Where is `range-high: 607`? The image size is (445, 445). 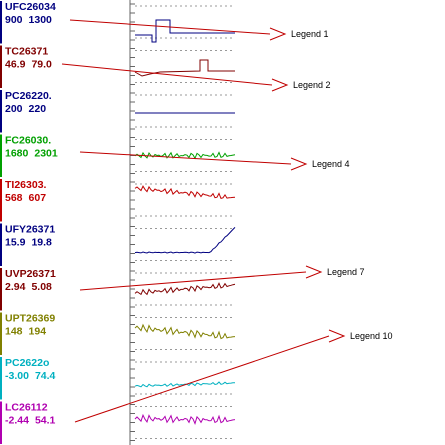
range-high: 607 is located at coordinates (38, 198).